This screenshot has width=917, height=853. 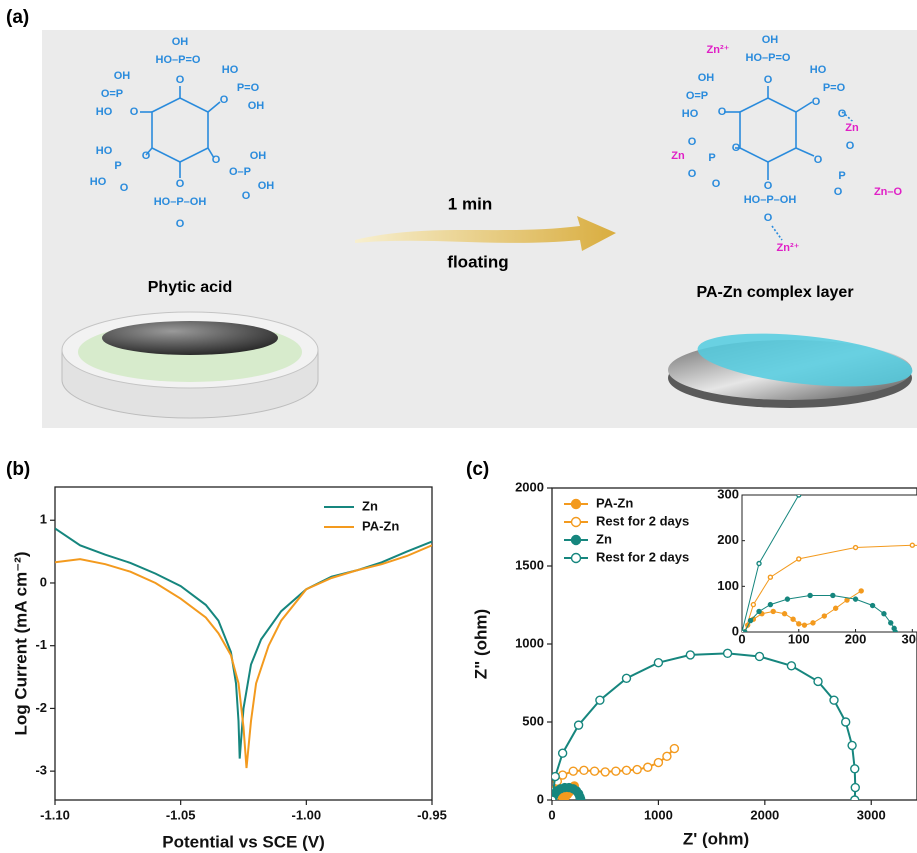 What do you see at coordinates (909, 638) in the screenshot?
I see `x-tick-label: 300` at bounding box center [909, 638].